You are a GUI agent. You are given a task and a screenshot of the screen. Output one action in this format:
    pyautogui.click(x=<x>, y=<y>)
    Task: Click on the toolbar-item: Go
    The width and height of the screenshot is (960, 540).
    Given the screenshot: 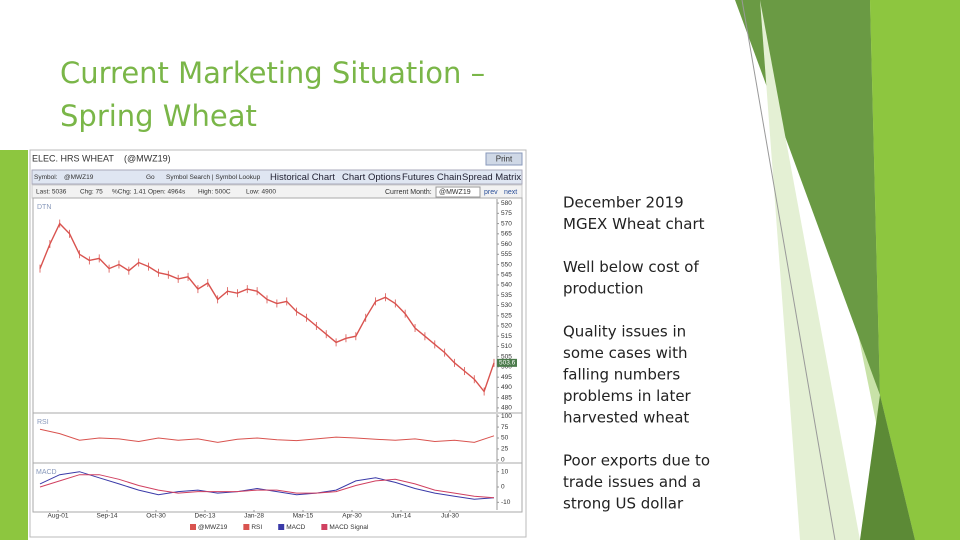 What is the action you would take?
    pyautogui.click(x=150, y=177)
    